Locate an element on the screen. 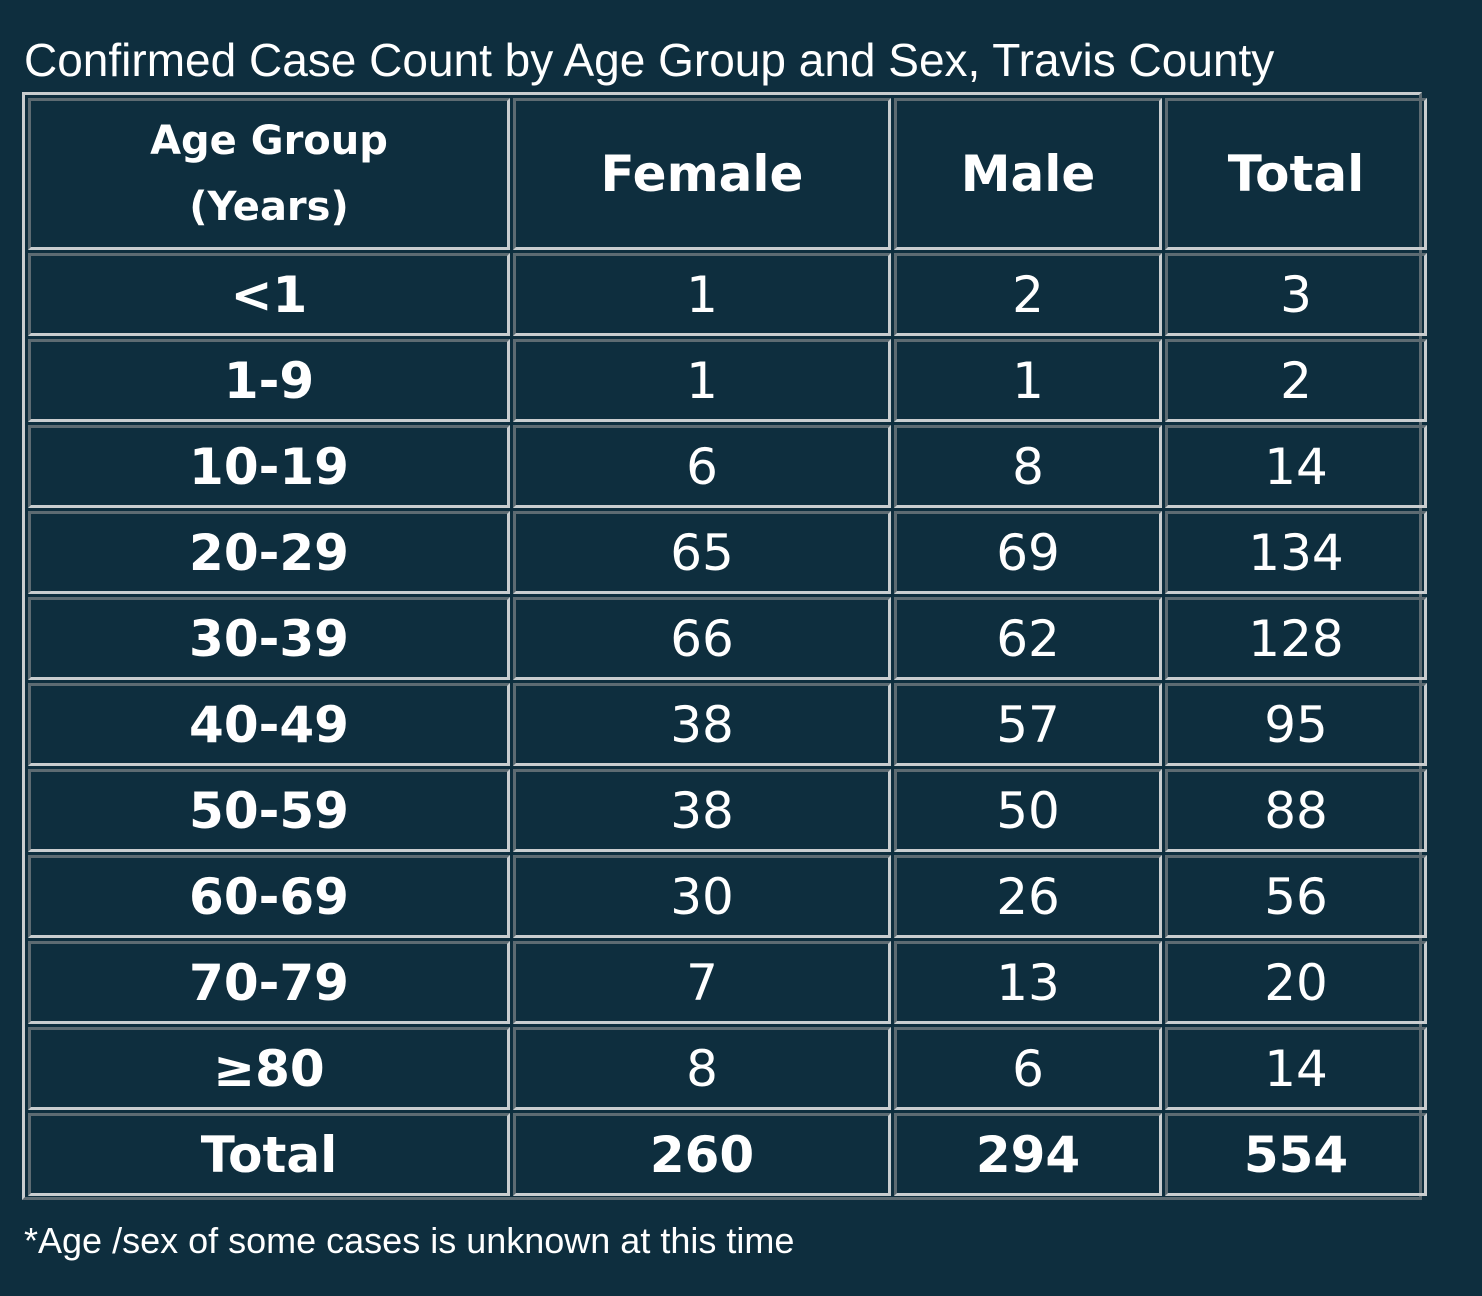 This screenshot has width=1482, height=1296. age-group-cell: 60-69 is located at coordinates (269, 896).